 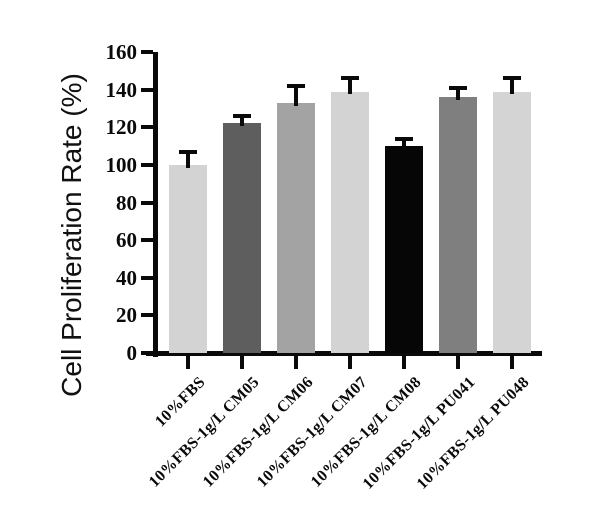 I want to click on x-axis-line, so click(x=343, y=353).